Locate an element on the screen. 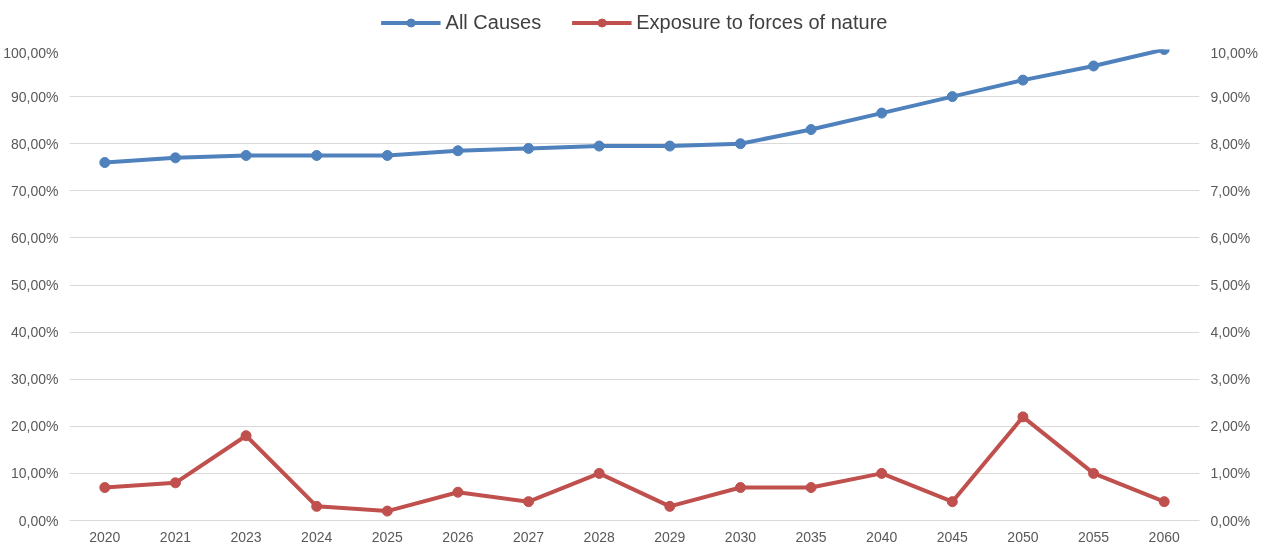 The height and width of the screenshot is (554, 1272). x-tick-label: 2055 is located at coordinates (1093, 536).